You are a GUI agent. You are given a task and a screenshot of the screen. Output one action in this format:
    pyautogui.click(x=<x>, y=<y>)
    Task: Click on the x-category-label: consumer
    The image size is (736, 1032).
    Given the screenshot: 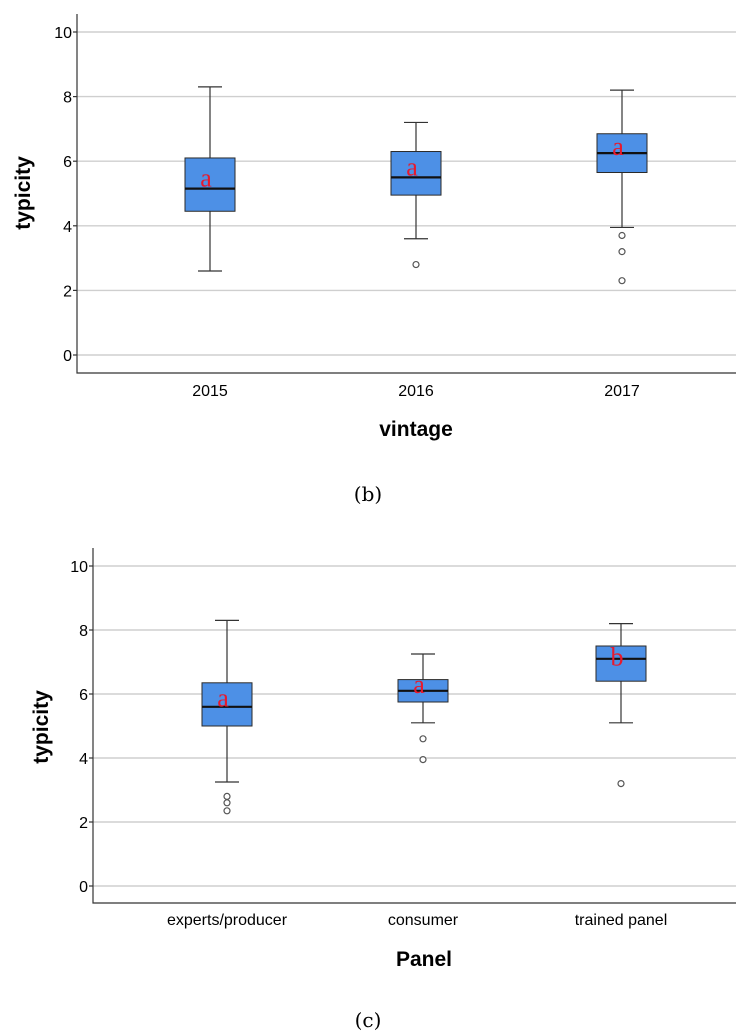 What is the action you would take?
    pyautogui.click(x=423, y=920)
    